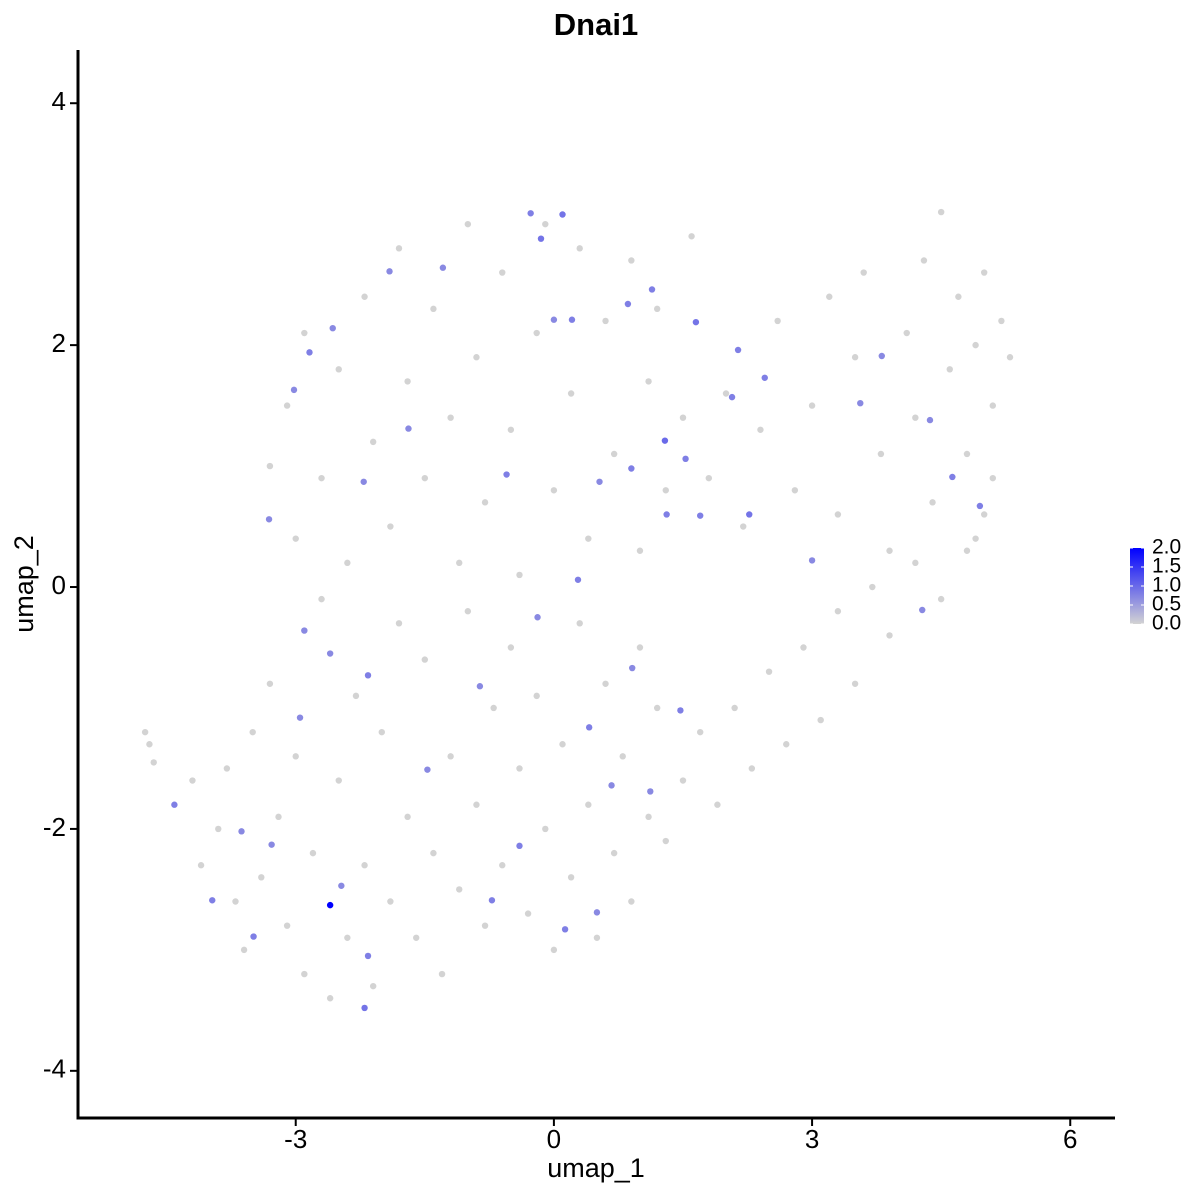  What do you see at coordinates (596, 24) in the screenshot?
I see `chart-title: Dnai1` at bounding box center [596, 24].